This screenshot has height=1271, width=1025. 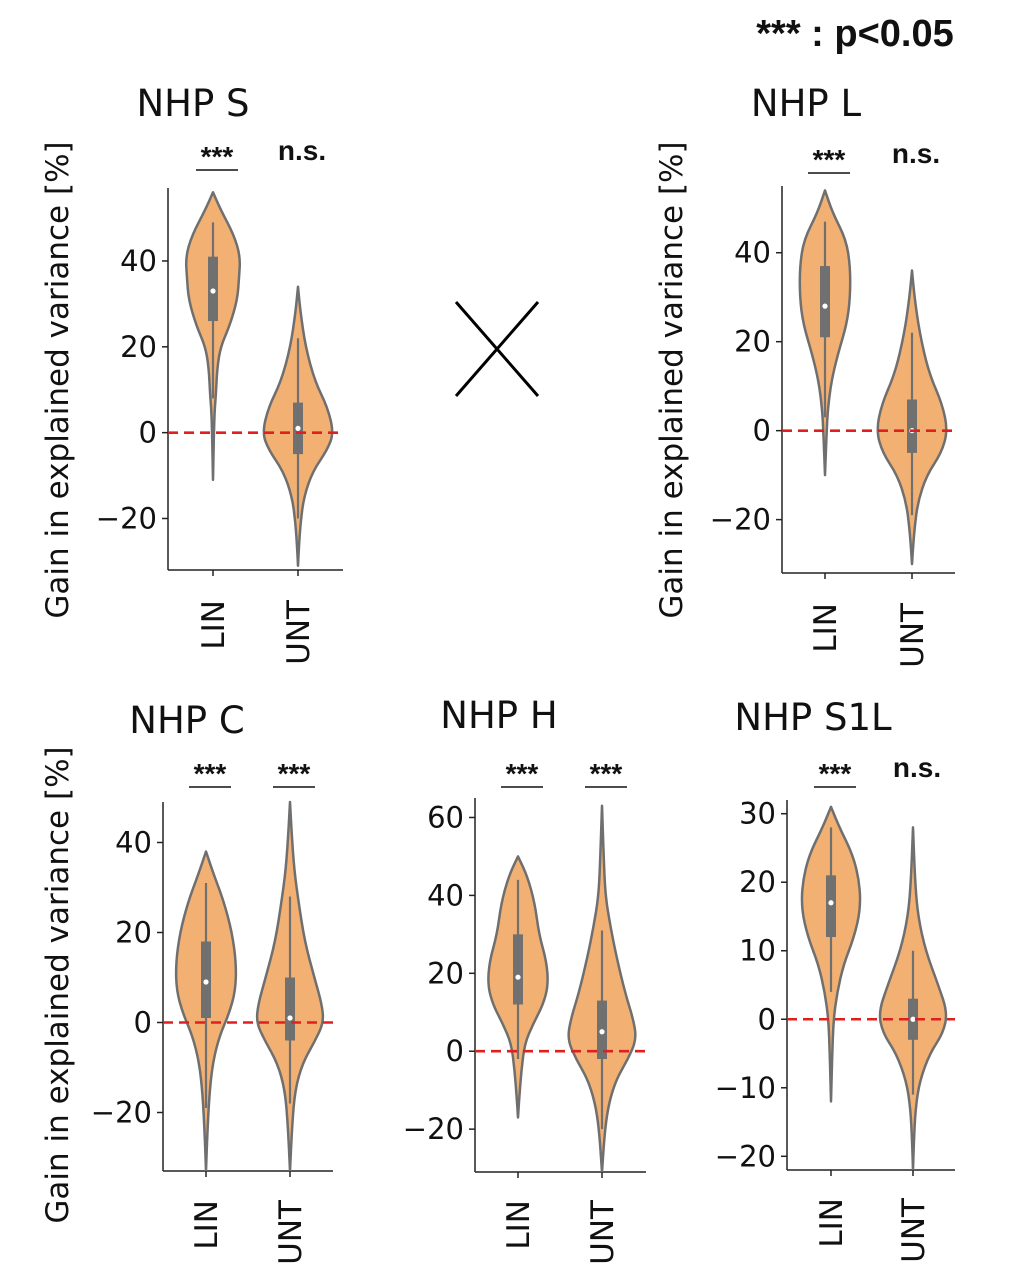 What do you see at coordinates (855, 34) in the screenshot?
I see `significance-legend: *** : p<0.05` at bounding box center [855, 34].